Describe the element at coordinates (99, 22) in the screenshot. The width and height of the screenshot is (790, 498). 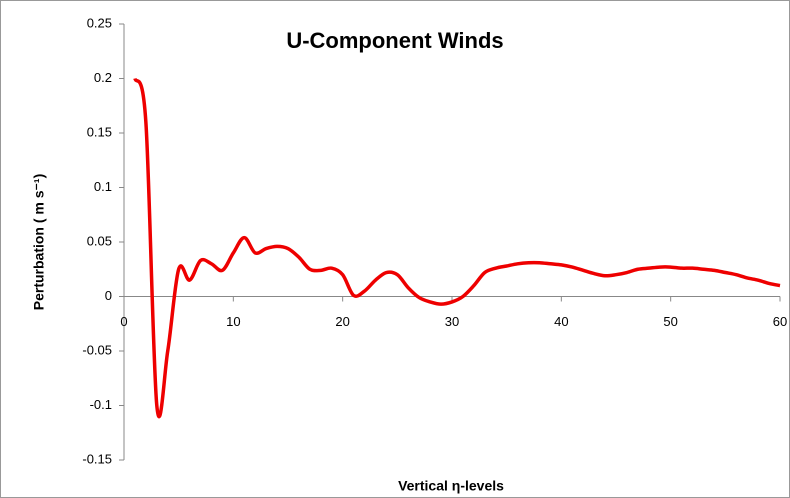
I see `y-tick-label: 0.25` at that location.